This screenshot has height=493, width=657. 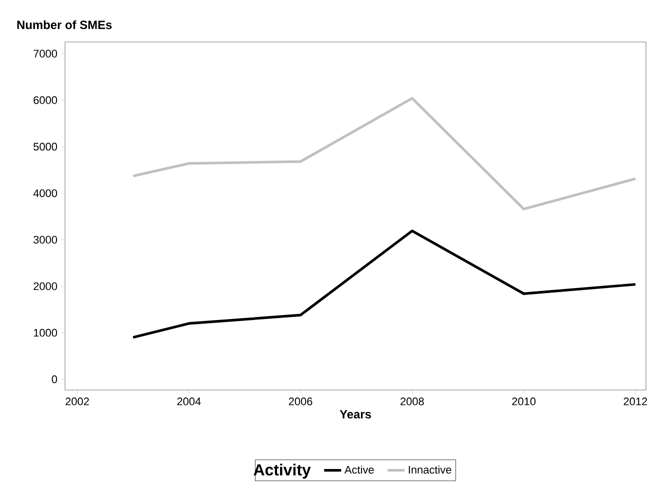 What do you see at coordinates (359, 470) in the screenshot?
I see `legend-label: Active` at bounding box center [359, 470].